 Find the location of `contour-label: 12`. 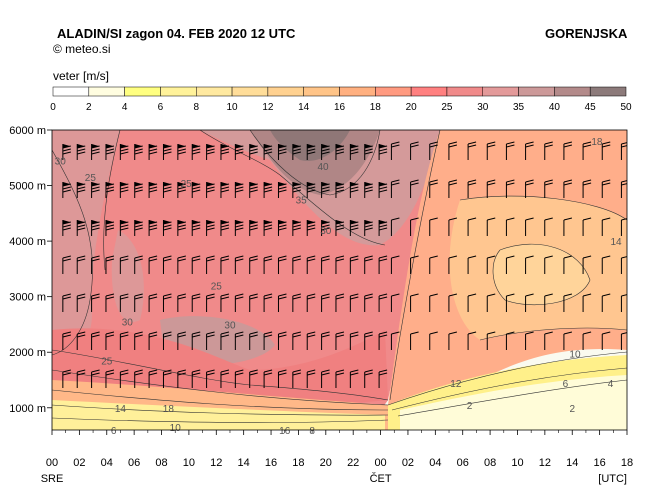

contour-label: 12 is located at coordinates (456, 384).